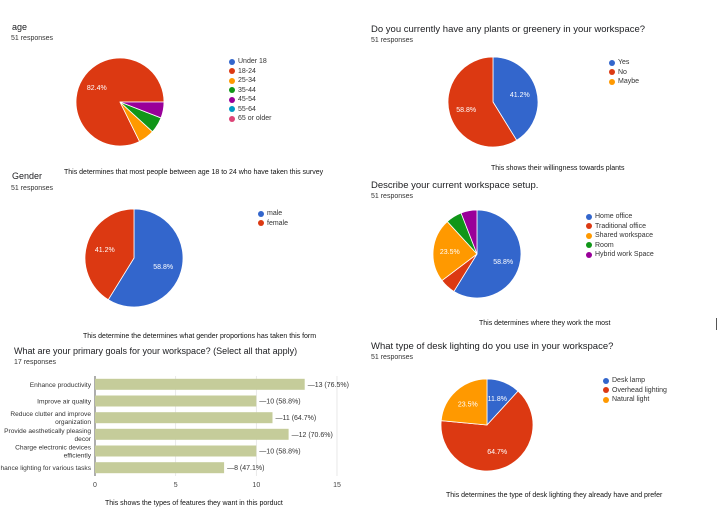 This screenshot has width=720, height=530. Describe the element at coordinates (629, 82) in the screenshot. I see `legend-label: Maybe` at that location.